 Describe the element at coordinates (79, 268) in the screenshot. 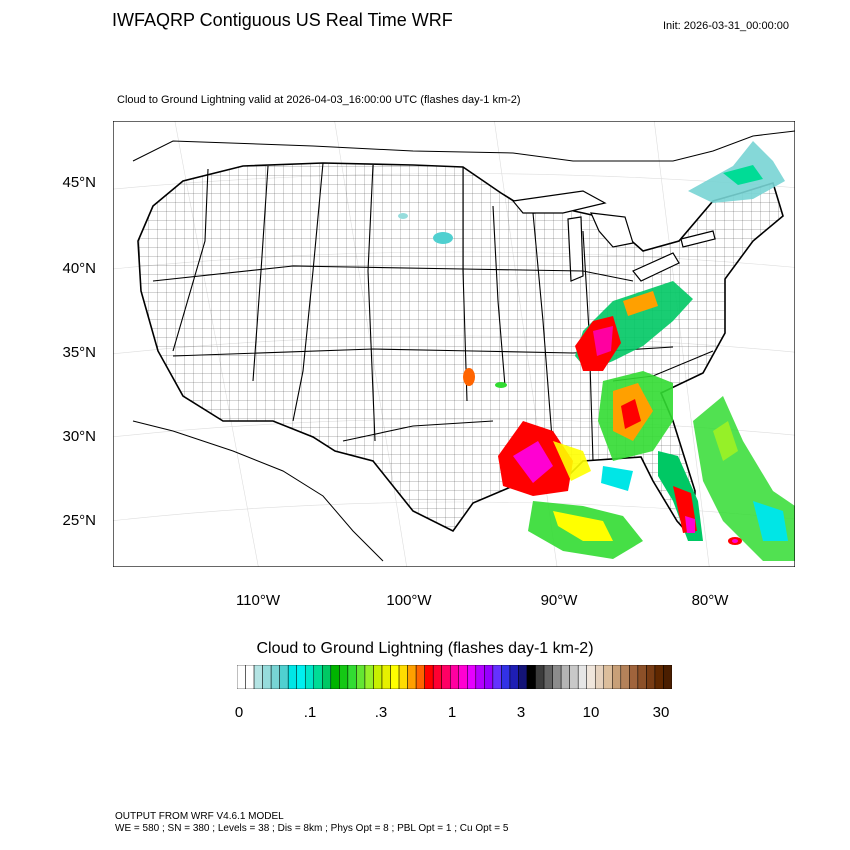

I see `lat-label-40: 40°N` at that location.